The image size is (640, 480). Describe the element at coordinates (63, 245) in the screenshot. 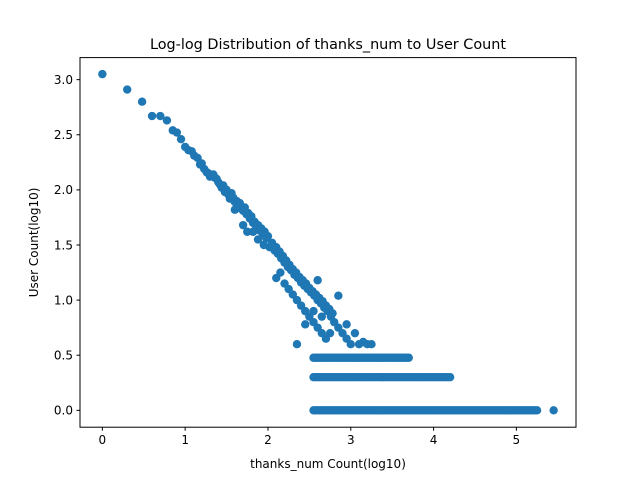

I see `y-tick-label: 1.5` at that location.